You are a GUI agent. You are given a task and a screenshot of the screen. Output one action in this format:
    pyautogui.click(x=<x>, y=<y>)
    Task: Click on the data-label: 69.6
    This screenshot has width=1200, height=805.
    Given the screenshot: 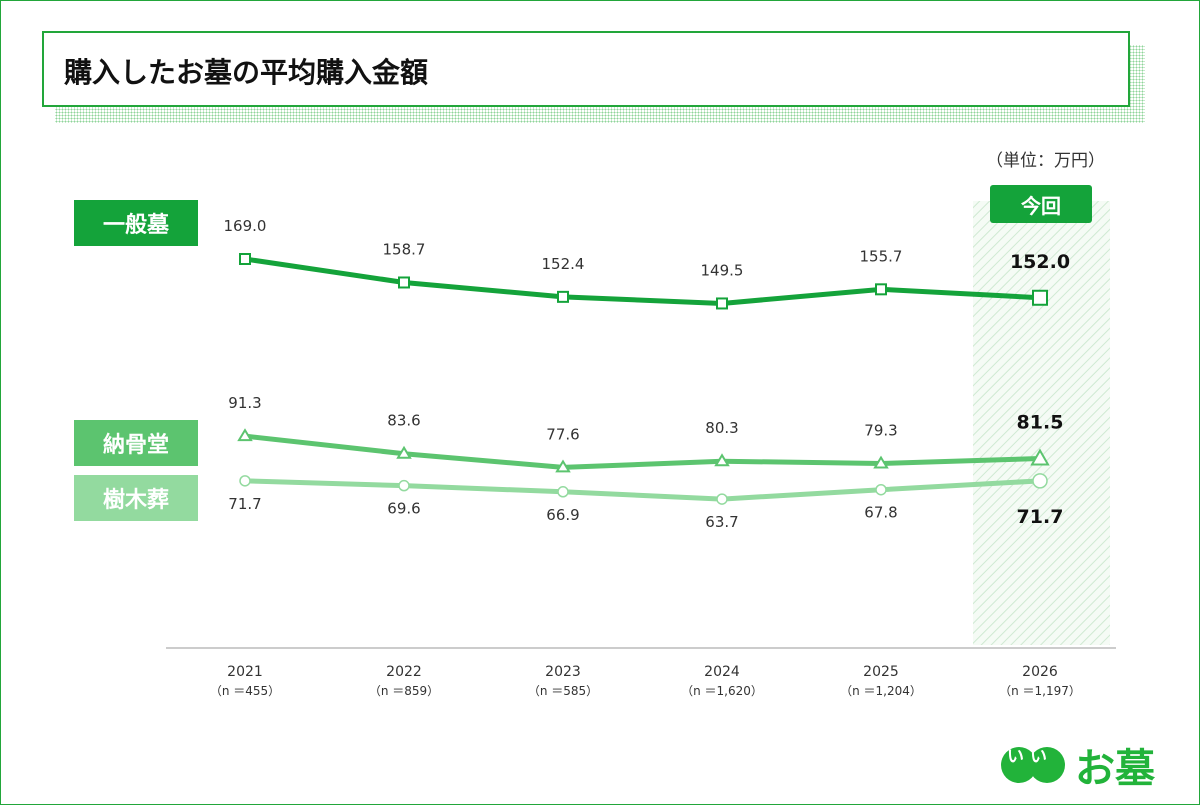 What is the action you would take?
    pyautogui.click(x=403, y=509)
    